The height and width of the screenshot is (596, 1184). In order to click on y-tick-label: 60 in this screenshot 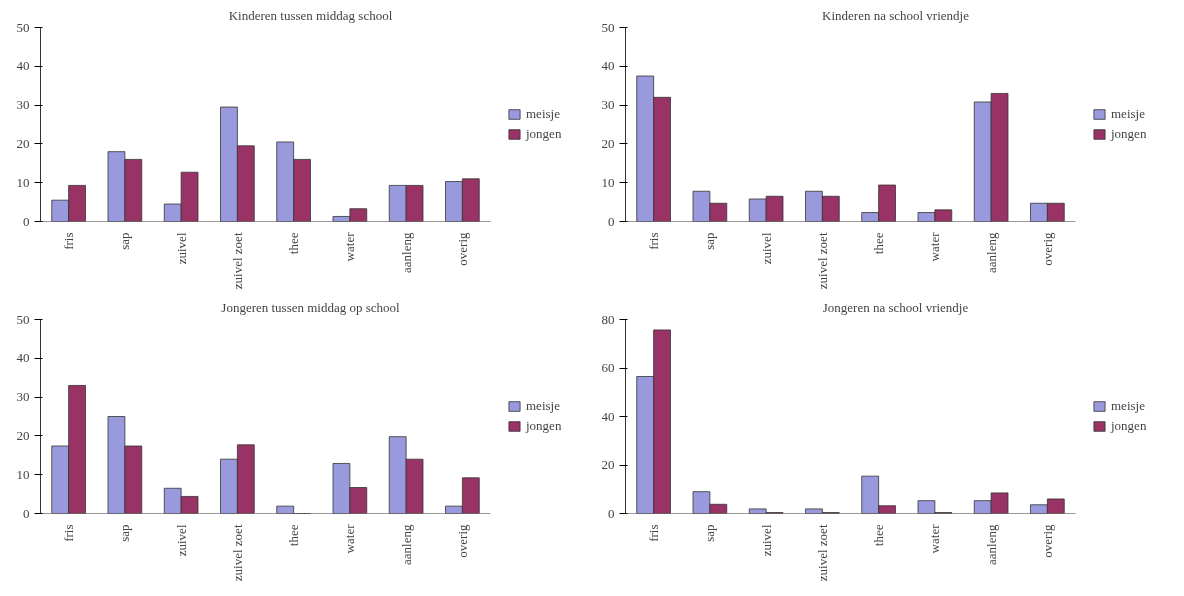, I will do `click(608, 367)`.